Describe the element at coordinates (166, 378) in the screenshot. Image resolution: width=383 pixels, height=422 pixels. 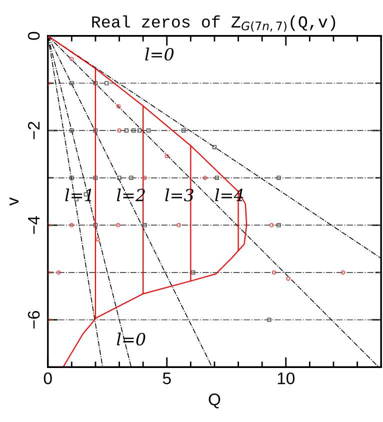
I see `x-tick-label: 5` at that location.